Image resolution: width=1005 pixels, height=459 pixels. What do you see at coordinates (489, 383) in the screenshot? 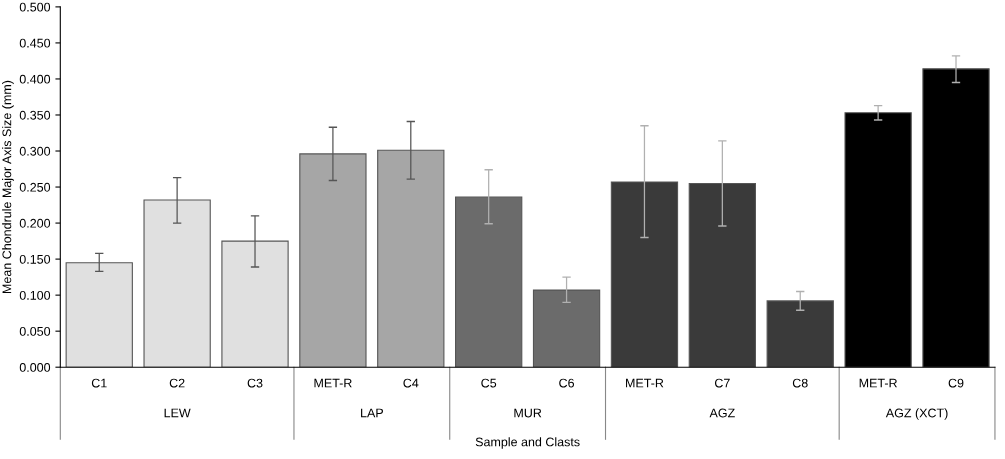
I see `x-tick-label: C5` at bounding box center [489, 383].